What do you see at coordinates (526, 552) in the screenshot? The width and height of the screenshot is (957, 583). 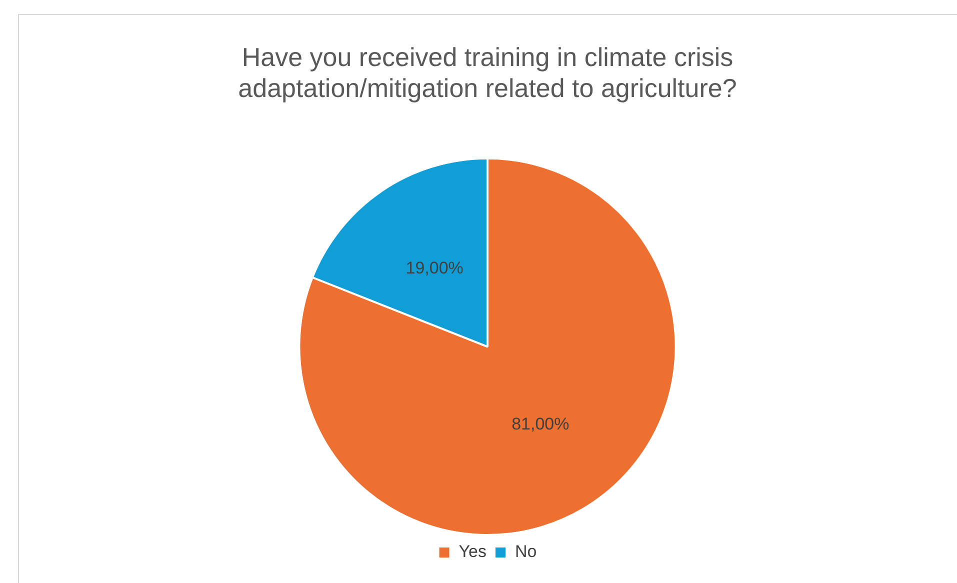 I see `legend-label: No` at bounding box center [526, 552].